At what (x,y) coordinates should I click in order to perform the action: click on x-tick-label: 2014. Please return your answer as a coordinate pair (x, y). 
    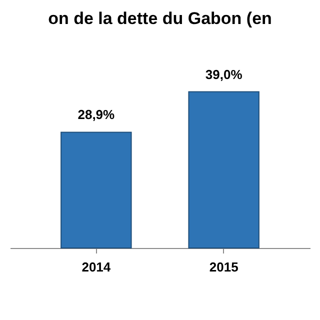
    Looking at the image, I should click on (97, 267).